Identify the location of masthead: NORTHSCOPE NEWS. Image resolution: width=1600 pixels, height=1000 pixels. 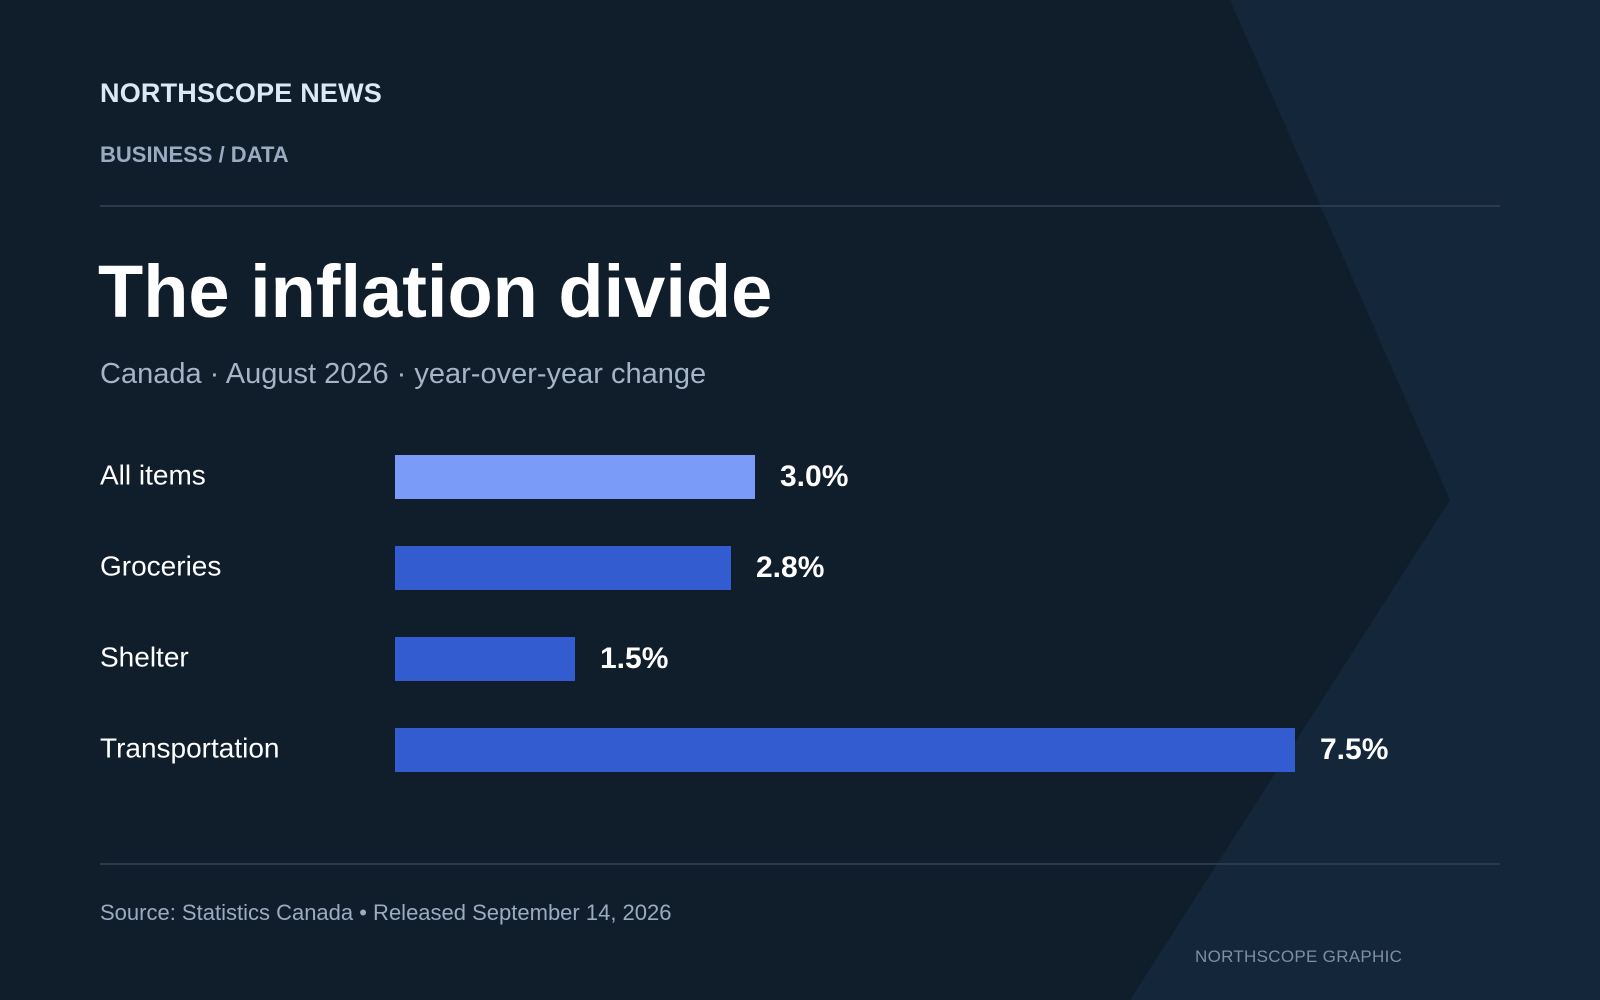
(241, 93).